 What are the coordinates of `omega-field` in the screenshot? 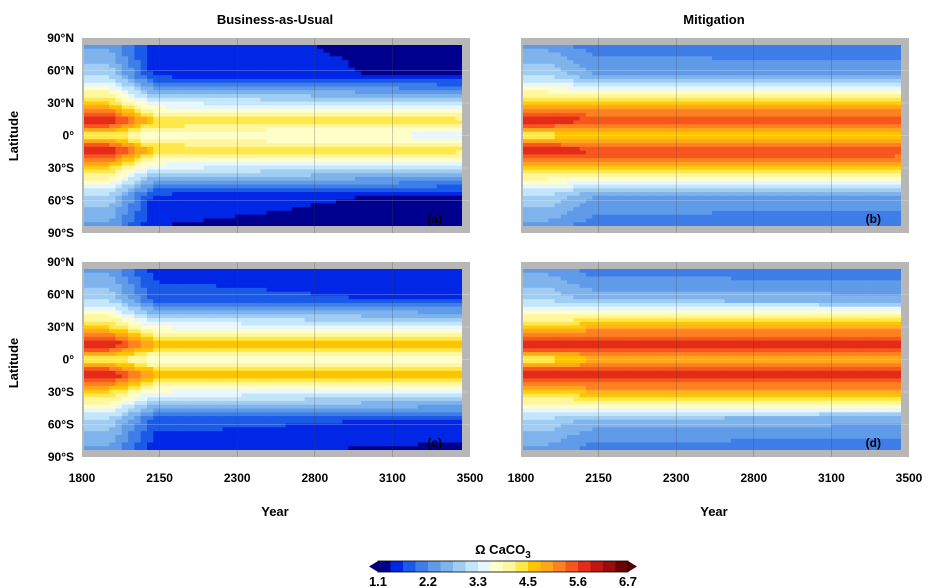 It's located at (273, 135).